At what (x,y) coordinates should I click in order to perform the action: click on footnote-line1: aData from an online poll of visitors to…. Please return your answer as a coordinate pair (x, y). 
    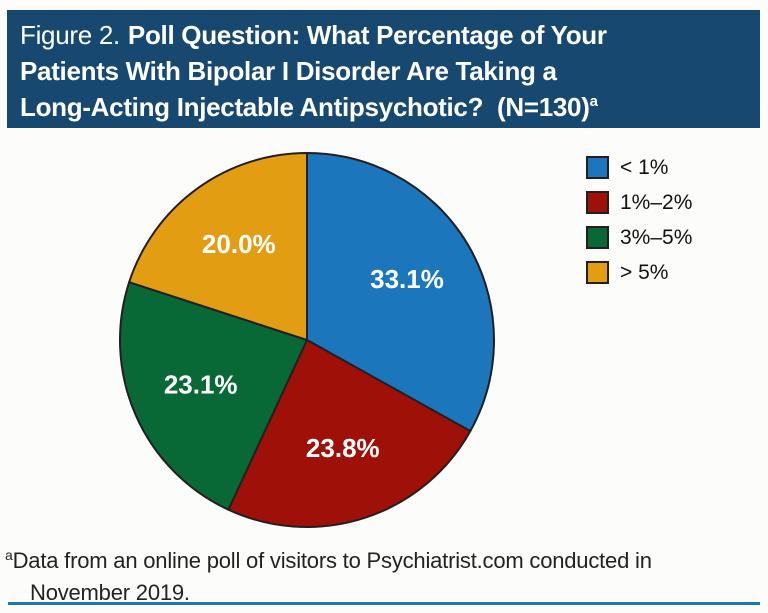
    Looking at the image, I should click on (328, 562).